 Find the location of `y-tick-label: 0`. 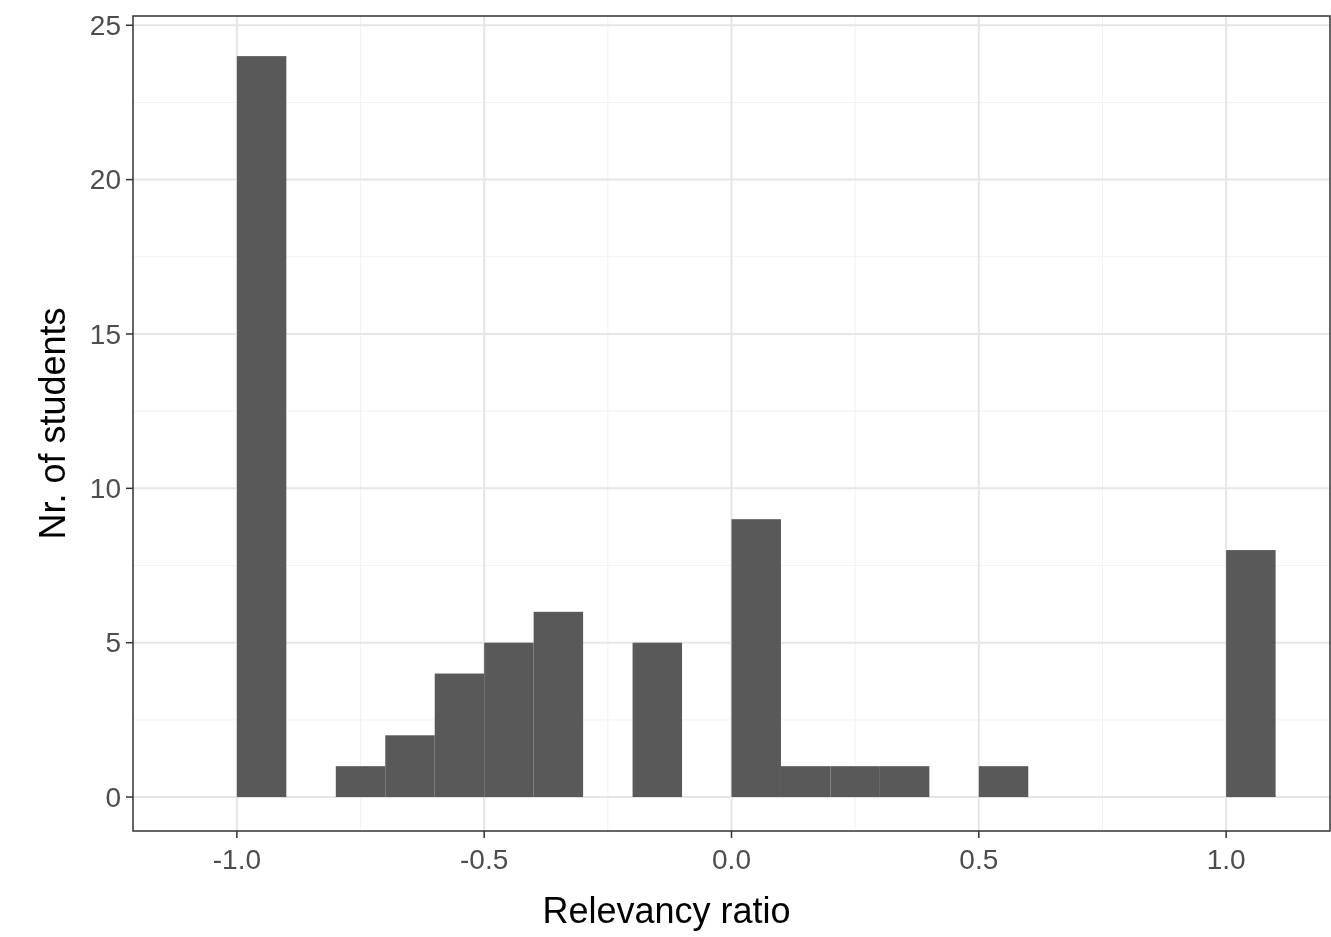

y-tick-label: 0 is located at coordinates (113, 797).